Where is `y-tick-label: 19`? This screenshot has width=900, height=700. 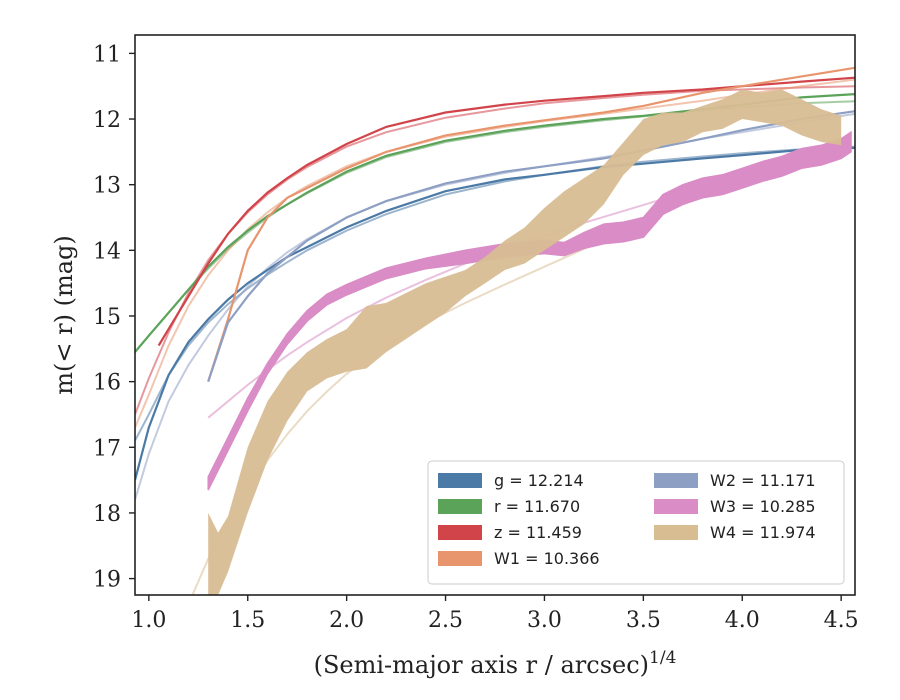 y-tick-label: 19 is located at coordinates (107, 580).